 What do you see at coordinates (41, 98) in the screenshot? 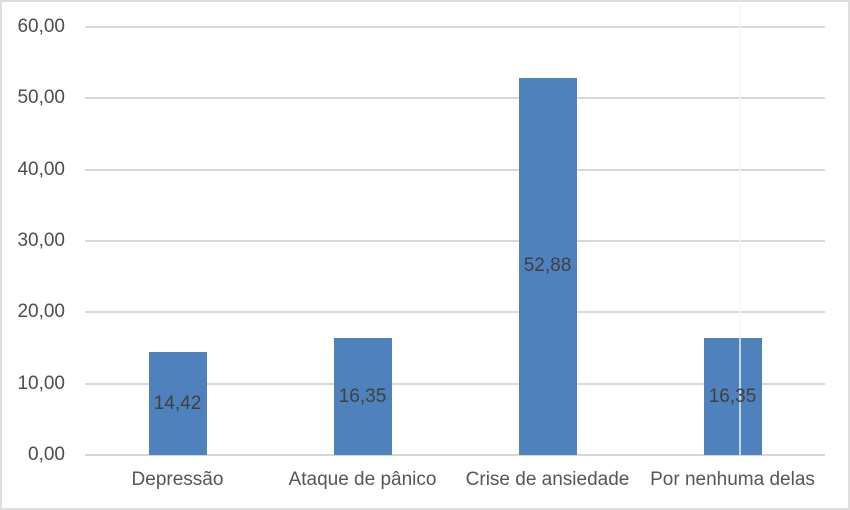
I see `y-tick-label: 50,00` at bounding box center [41, 98].